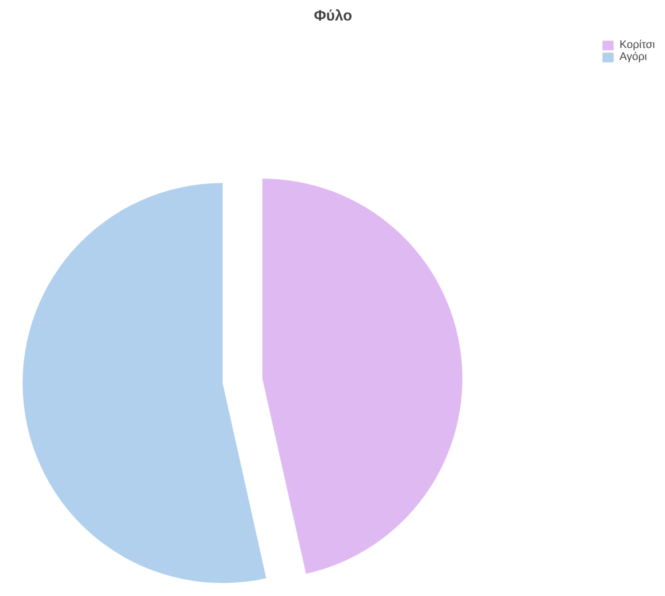  Describe the element at coordinates (634, 57) in the screenshot. I see `legend-label: Αγόρι` at that location.